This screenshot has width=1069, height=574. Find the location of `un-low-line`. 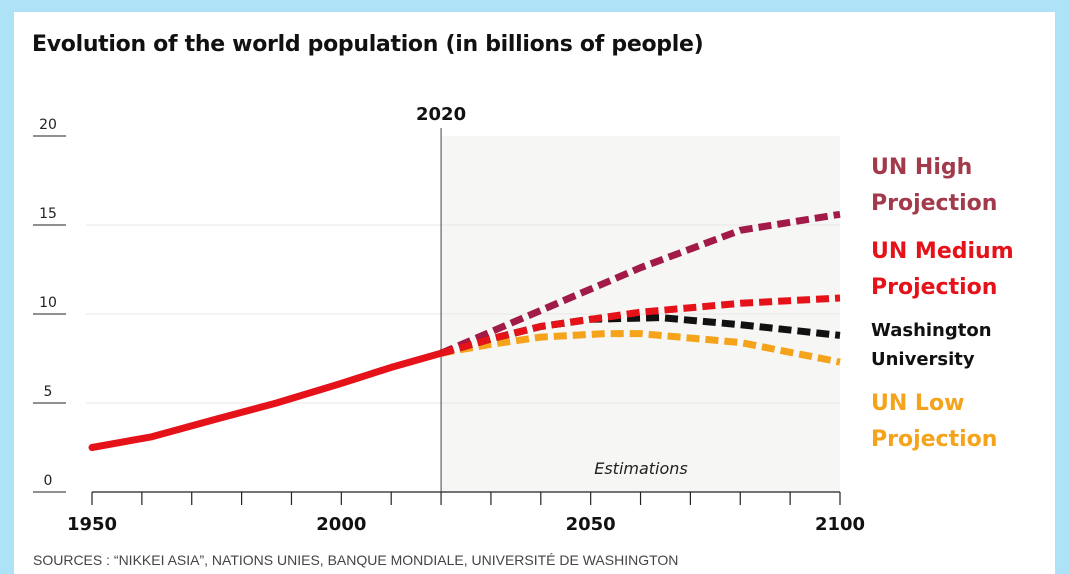

un-low-line is located at coordinates (640, 348).